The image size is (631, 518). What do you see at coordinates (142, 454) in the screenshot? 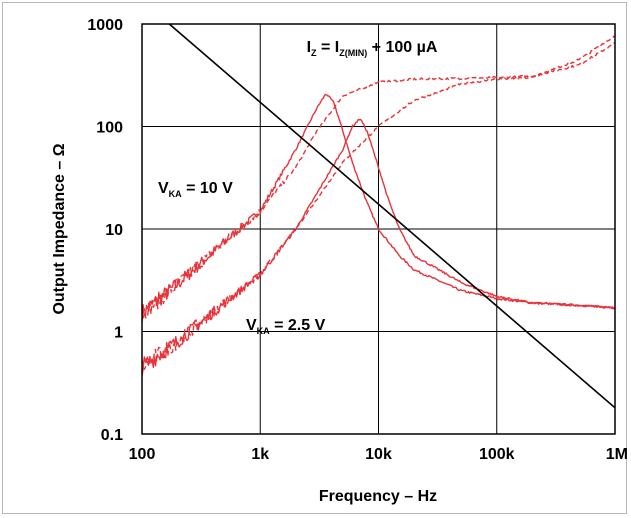
I see `x-tick-label: 100` at bounding box center [142, 454].